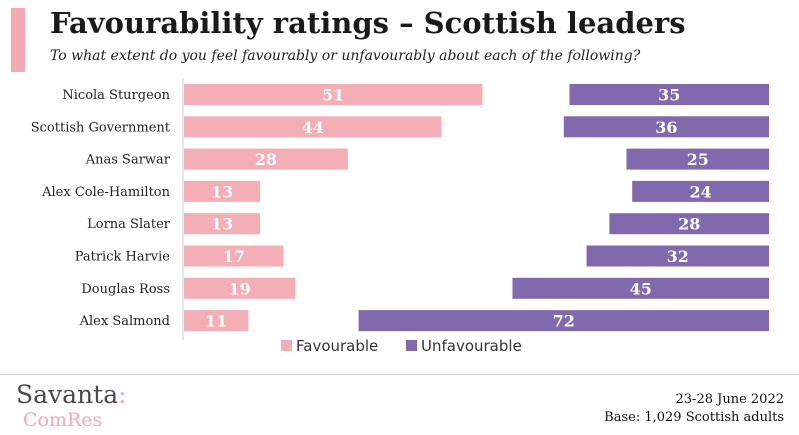 The image size is (799, 435). I want to click on fieldwork-date: 23-28 June 2022, so click(729, 399).